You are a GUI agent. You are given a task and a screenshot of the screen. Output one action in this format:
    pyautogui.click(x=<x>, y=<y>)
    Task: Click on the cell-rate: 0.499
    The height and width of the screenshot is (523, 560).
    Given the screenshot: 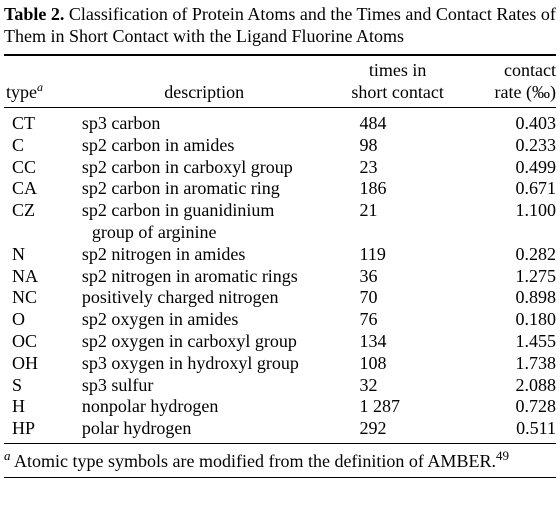 What is the action you would take?
    pyautogui.click(x=536, y=166)
    